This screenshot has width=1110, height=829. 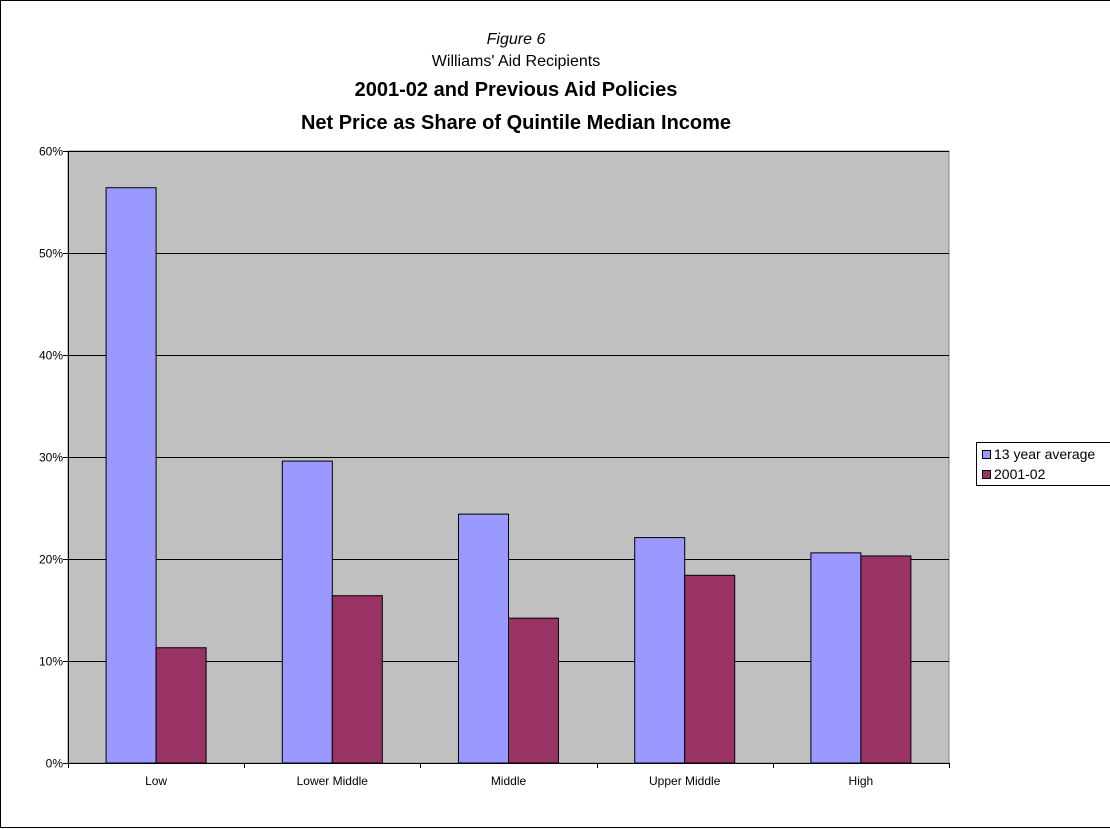 What do you see at coordinates (516, 39) in the screenshot?
I see `figure-label: Figure 6` at bounding box center [516, 39].